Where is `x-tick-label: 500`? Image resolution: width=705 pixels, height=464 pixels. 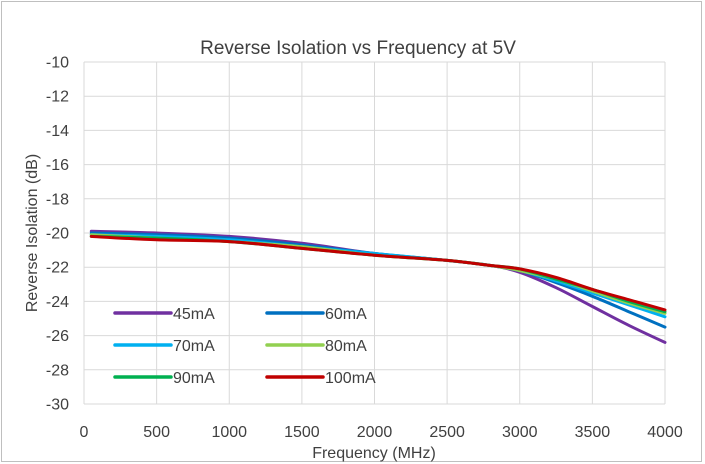 x-tick-label: 500 is located at coordinates (156, 432).